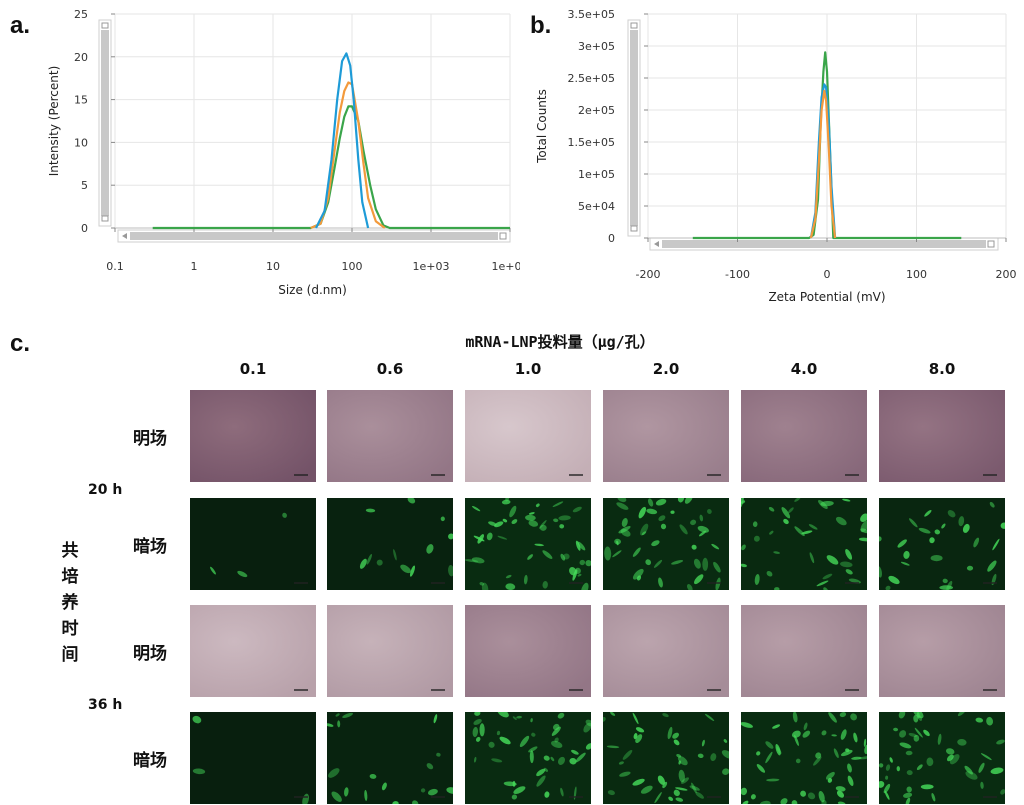  I want to click on dose-column-label: 0.6, so click(390, 369).